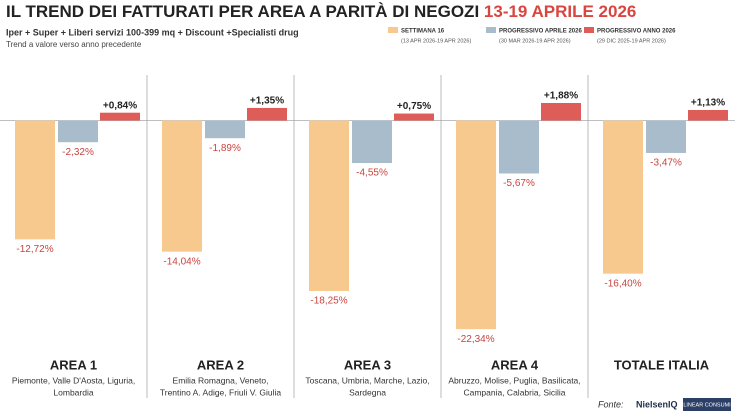  Describe the element at coordinates (267, 101) in the screenshot. I see `value-label: +1,35%` at that location.